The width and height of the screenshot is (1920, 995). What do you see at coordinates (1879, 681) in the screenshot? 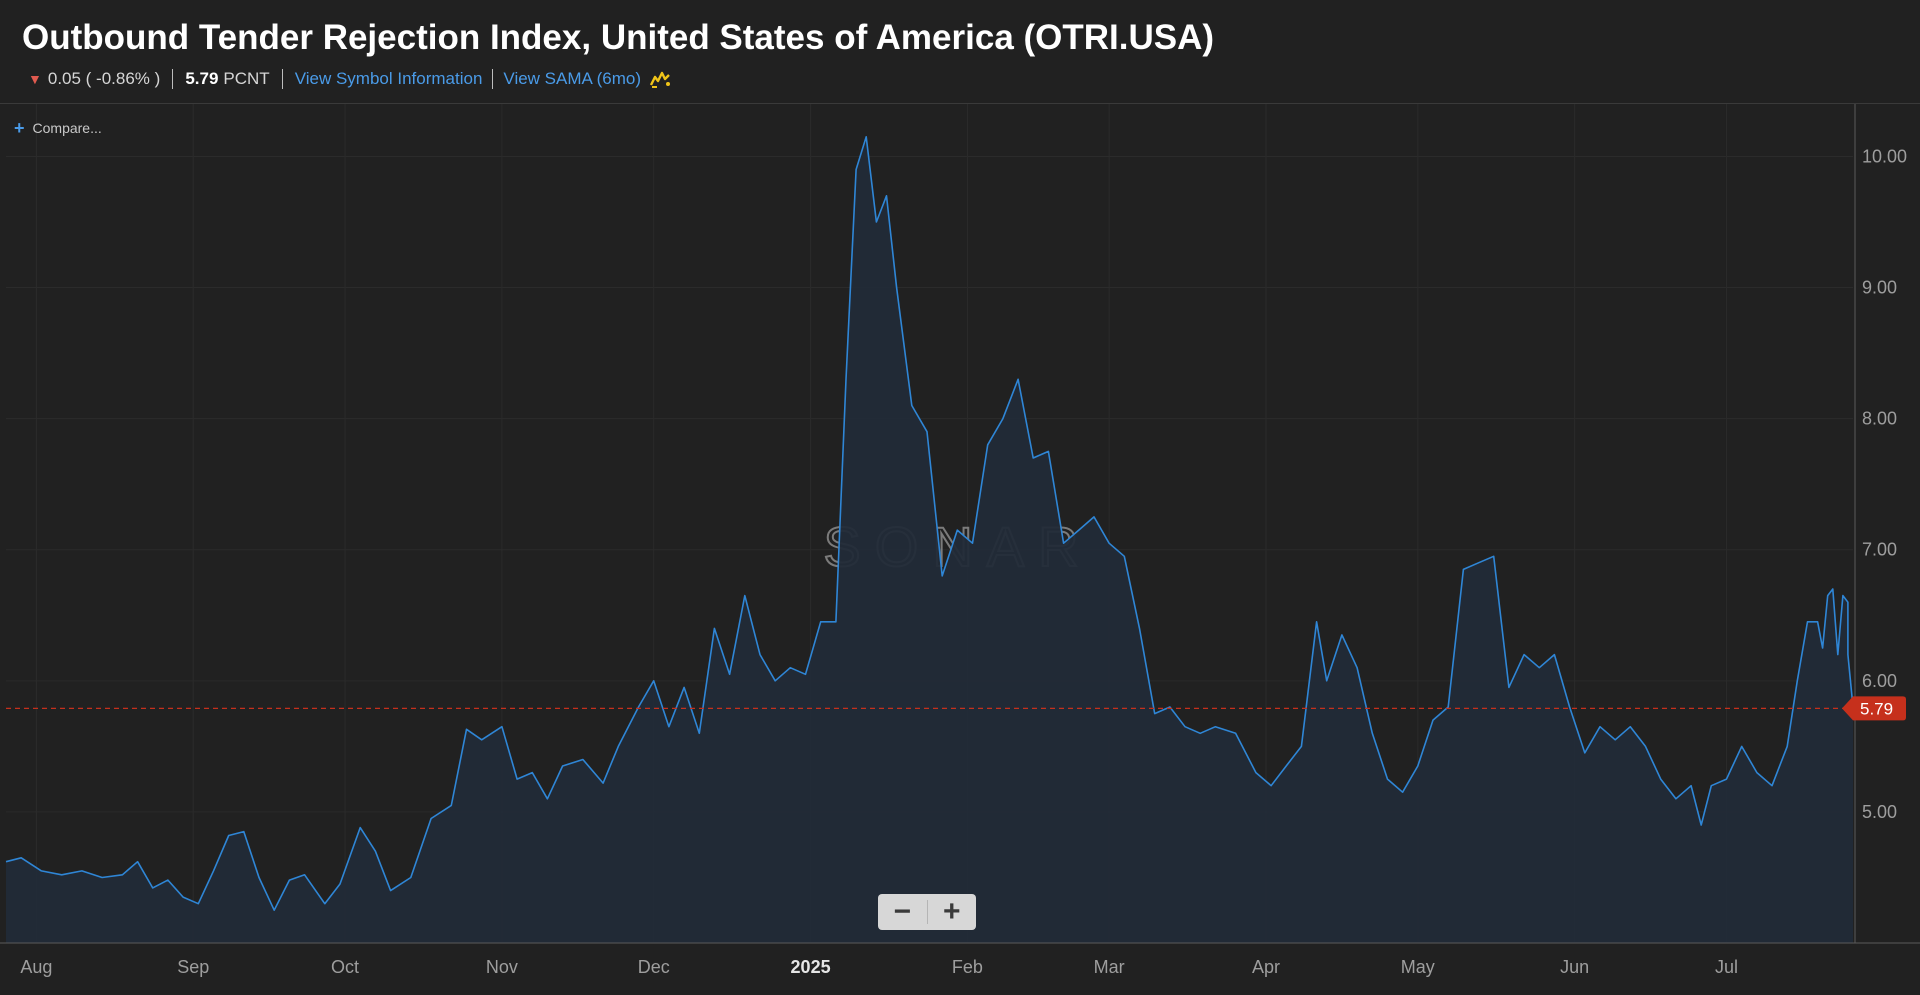
I see `y-tick-label: 6.00` at bounding box center [1879, 681].